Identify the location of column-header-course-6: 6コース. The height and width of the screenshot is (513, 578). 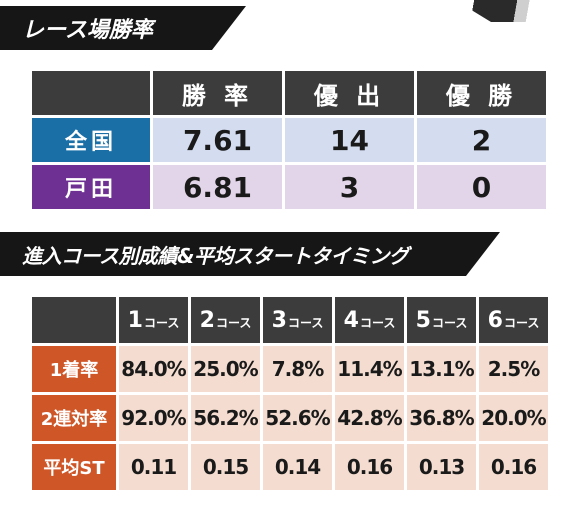
(513, 320).